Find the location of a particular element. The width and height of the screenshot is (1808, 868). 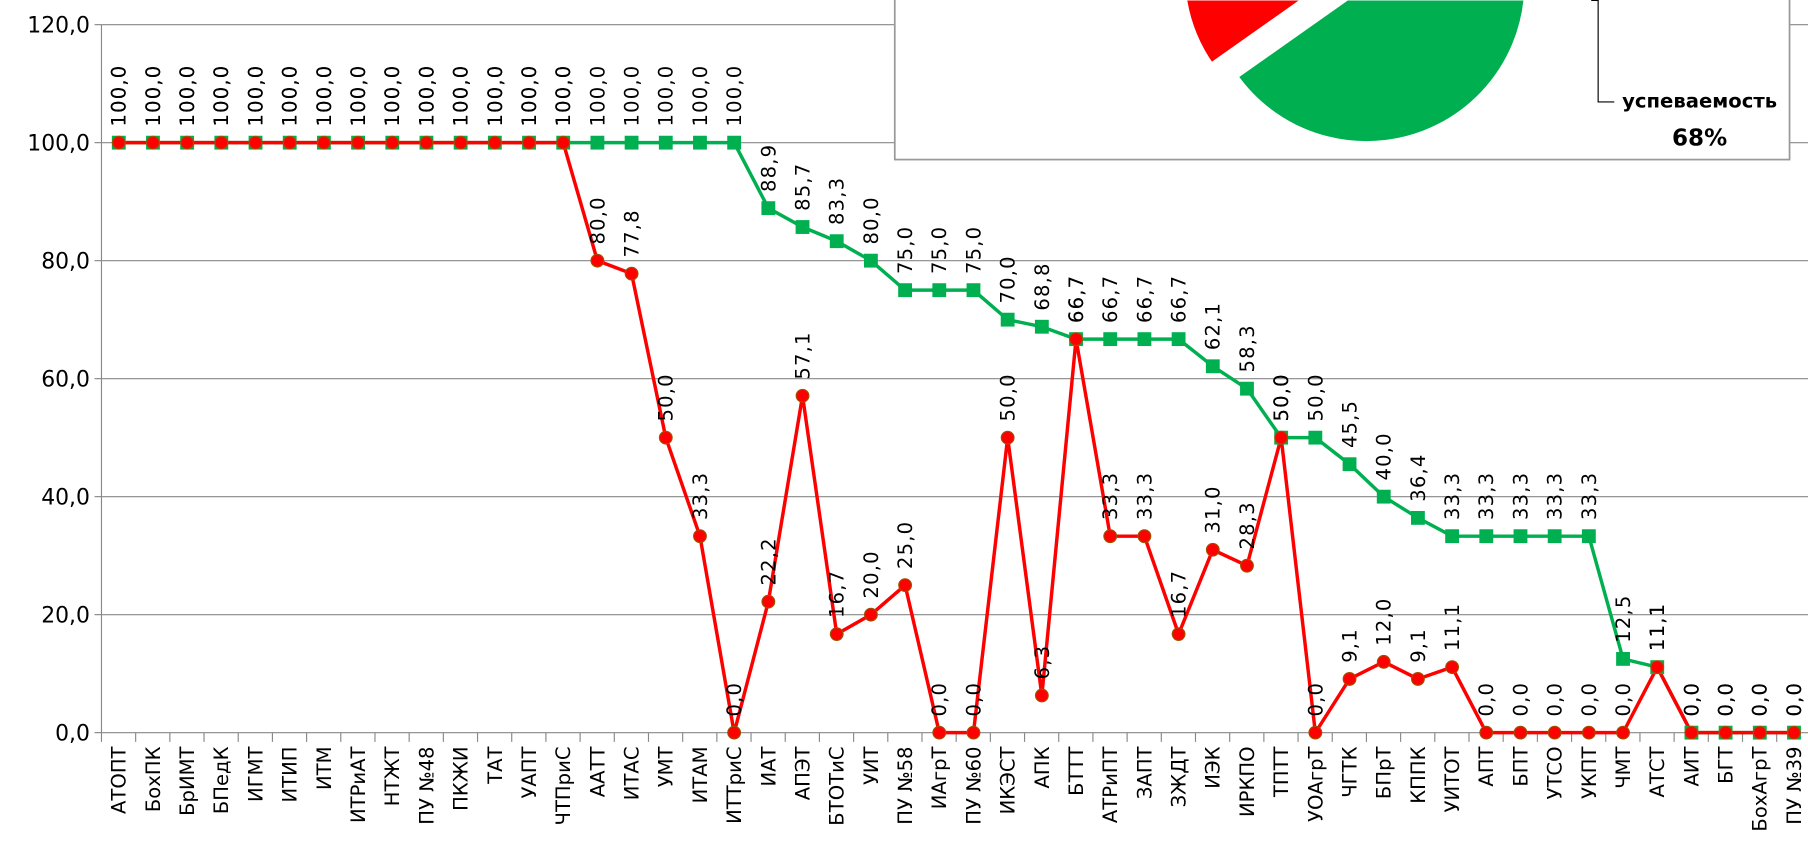

x-tick-label: ИТАС is located at coordinates (632, 773).